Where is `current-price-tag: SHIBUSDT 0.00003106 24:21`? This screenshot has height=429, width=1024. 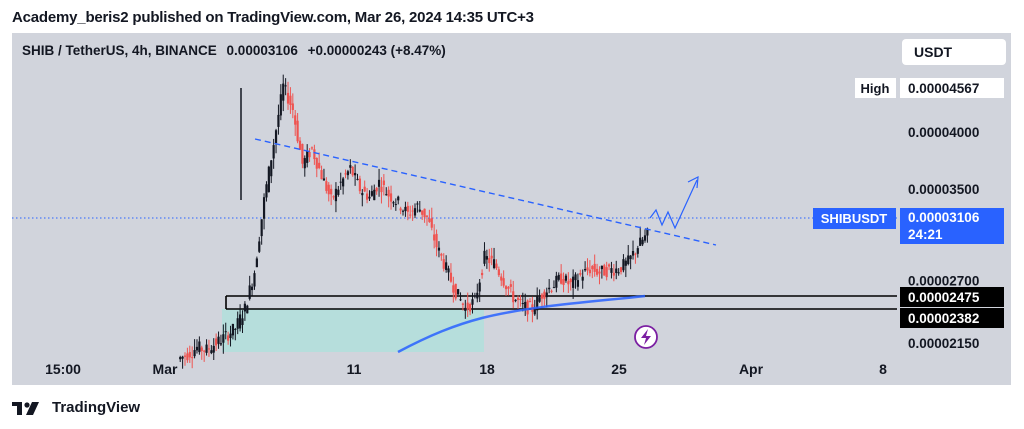 current-price-tag: SHIBUSDT 0.00003106 24:21 is located at coordinates (908, 226).